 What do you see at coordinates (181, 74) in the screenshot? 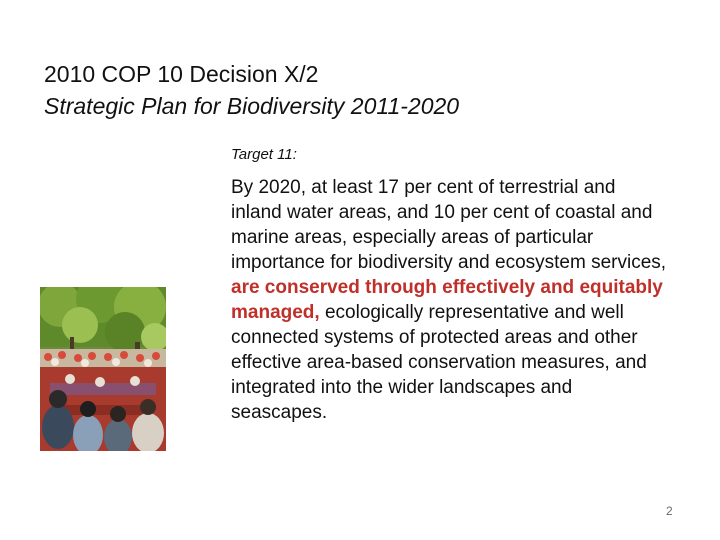
I see `title-decision: 2010 COP 10 Decision X/2` at bounding box center [181, 74].